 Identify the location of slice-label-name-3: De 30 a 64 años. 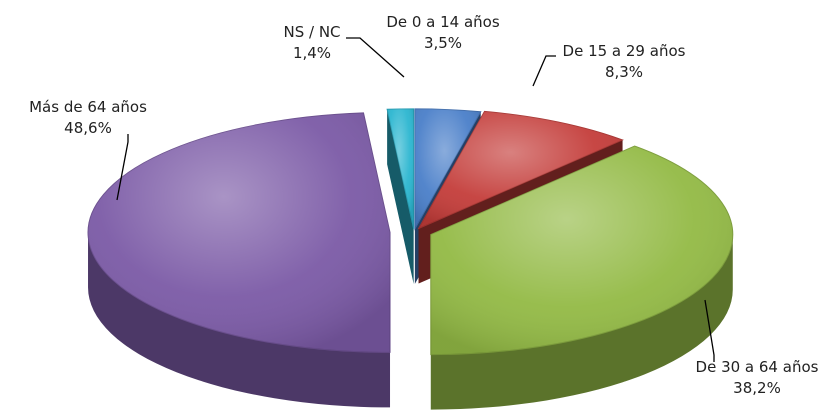
(757, 367).